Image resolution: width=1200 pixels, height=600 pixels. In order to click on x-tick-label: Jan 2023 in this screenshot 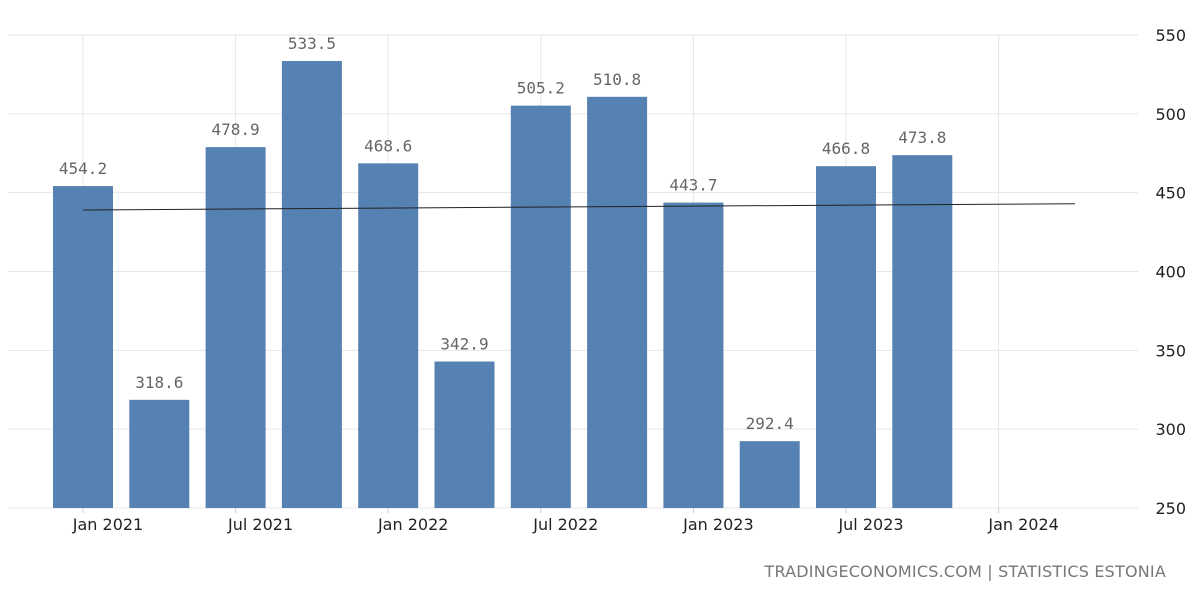, I will do `click(717, 524)`.